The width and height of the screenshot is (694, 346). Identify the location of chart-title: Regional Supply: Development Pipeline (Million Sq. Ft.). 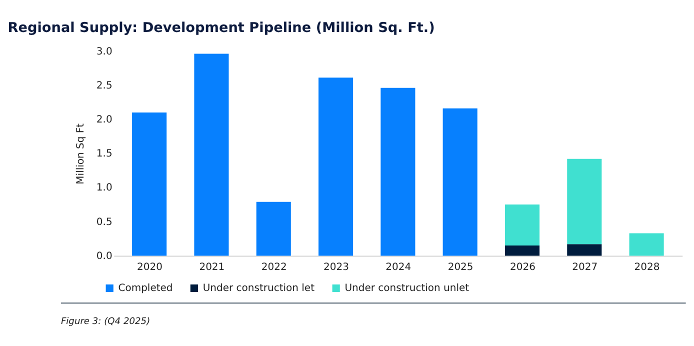
(221, 28).